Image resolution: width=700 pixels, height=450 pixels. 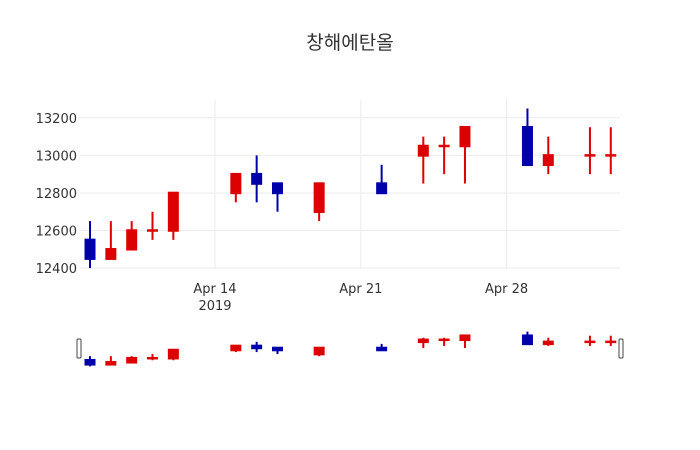 I want to click on y-tick-label: 12400, so click(x=56, y=269).